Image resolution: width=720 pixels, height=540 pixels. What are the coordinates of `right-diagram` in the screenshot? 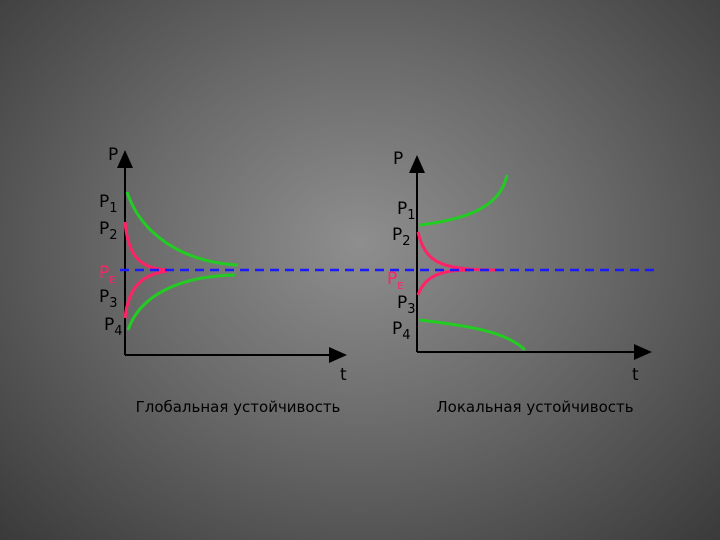 It's located at (530, 257).